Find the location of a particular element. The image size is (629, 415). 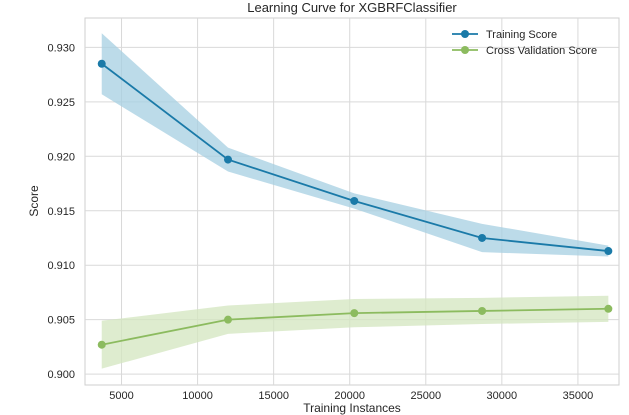

legend: Training Score Cross Validation Score is located at coordinates (524, 43).